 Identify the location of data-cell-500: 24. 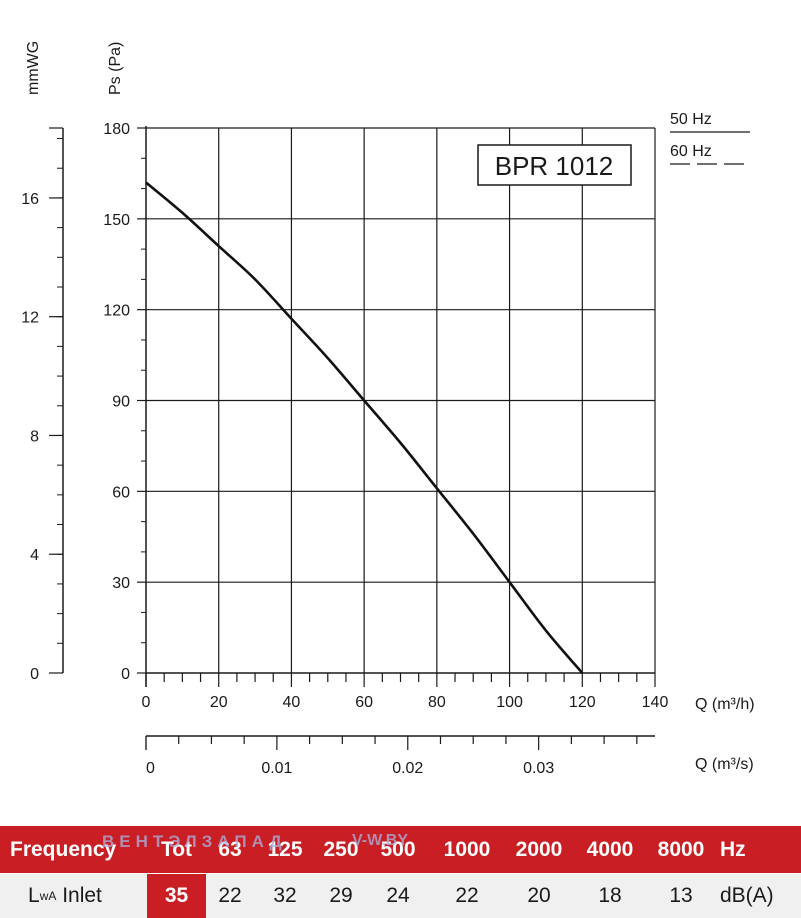
(398, 895).